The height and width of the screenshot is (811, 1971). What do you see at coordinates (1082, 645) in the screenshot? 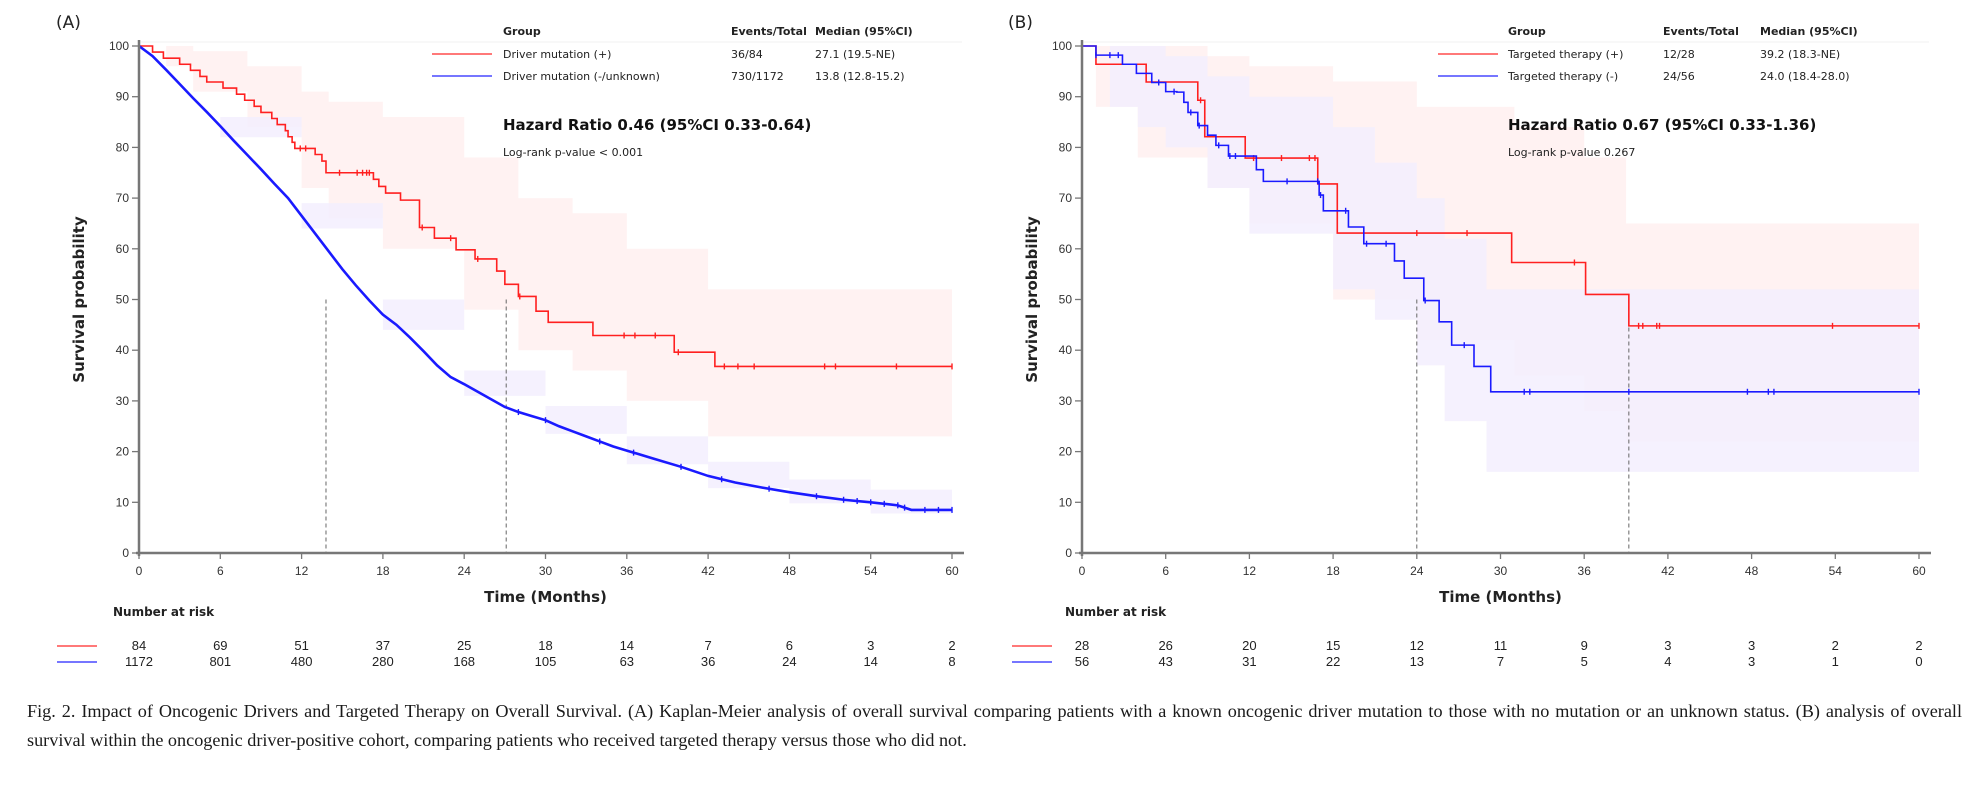
I see `risk-count: 28` at bounding box center [1082, 645].